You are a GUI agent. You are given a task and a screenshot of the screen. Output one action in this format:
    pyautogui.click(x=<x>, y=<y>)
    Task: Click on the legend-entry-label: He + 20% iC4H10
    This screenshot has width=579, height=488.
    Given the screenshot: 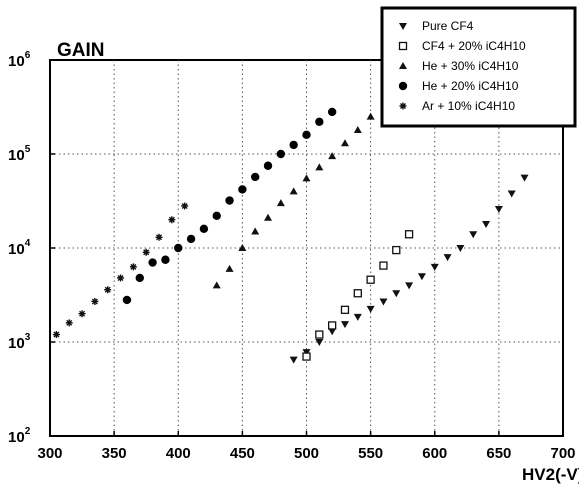 What is the action you would take?
    pyautogui.click(x=470, y=86)
    